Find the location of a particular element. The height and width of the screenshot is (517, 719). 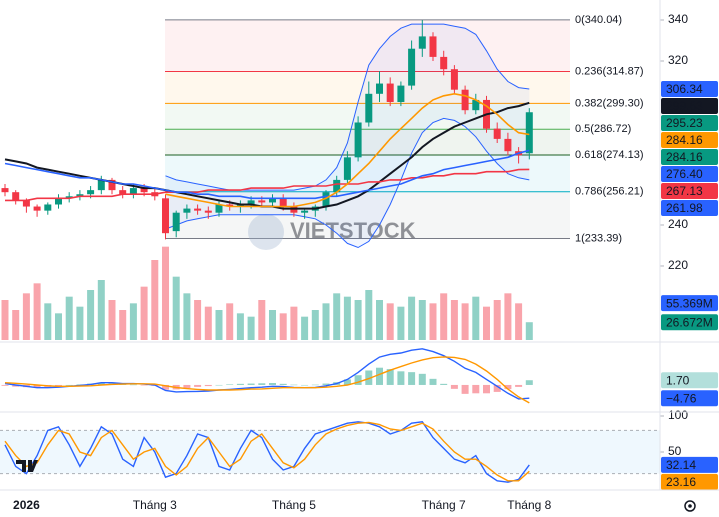

watermark-logo is located at coordinates (266, 232).